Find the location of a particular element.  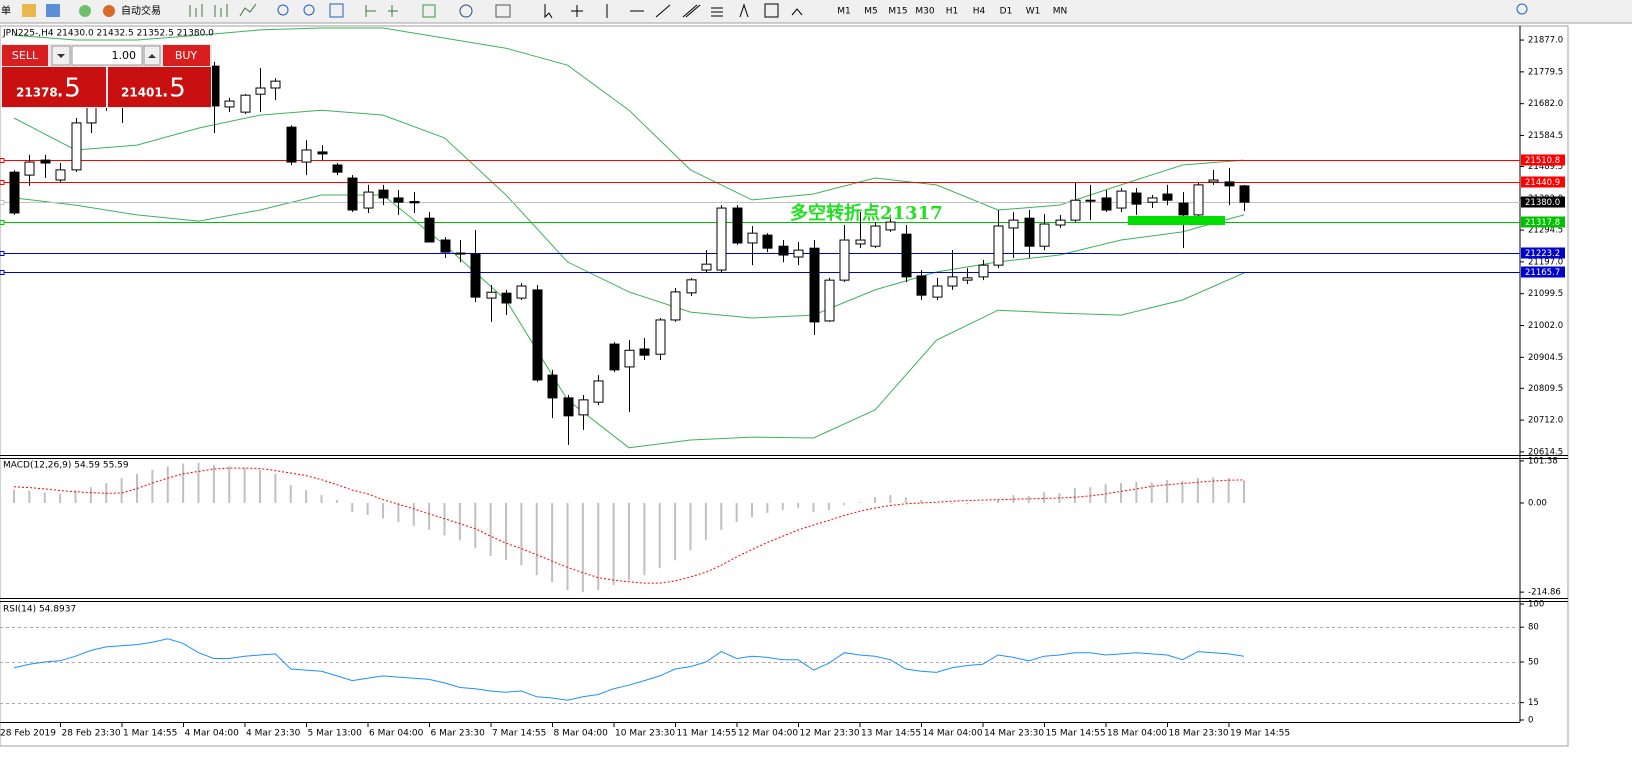

timeframe-button: M5 is located at coordinates (871, 12).